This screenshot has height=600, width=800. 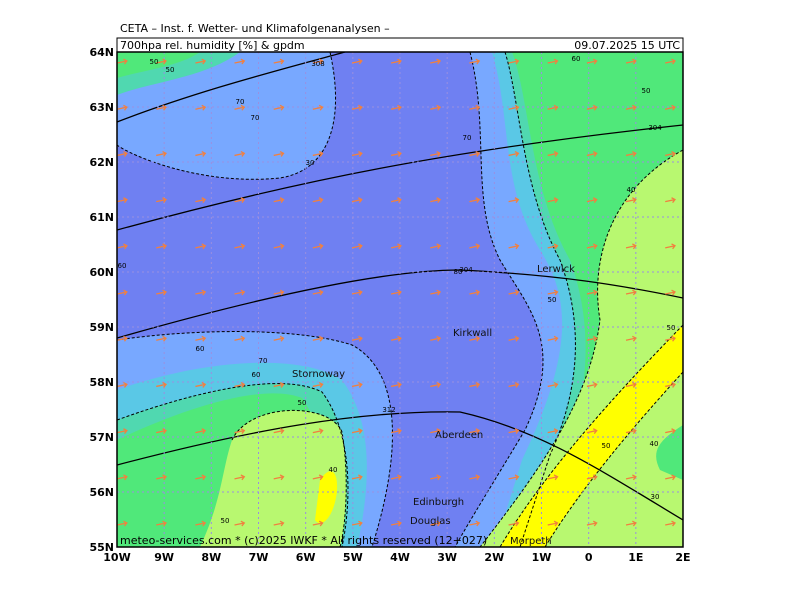 What do you see at coordinates (101, 107) in the screenshot?
I see `y-tick-label: 63N` at bounding box center [101, 107].